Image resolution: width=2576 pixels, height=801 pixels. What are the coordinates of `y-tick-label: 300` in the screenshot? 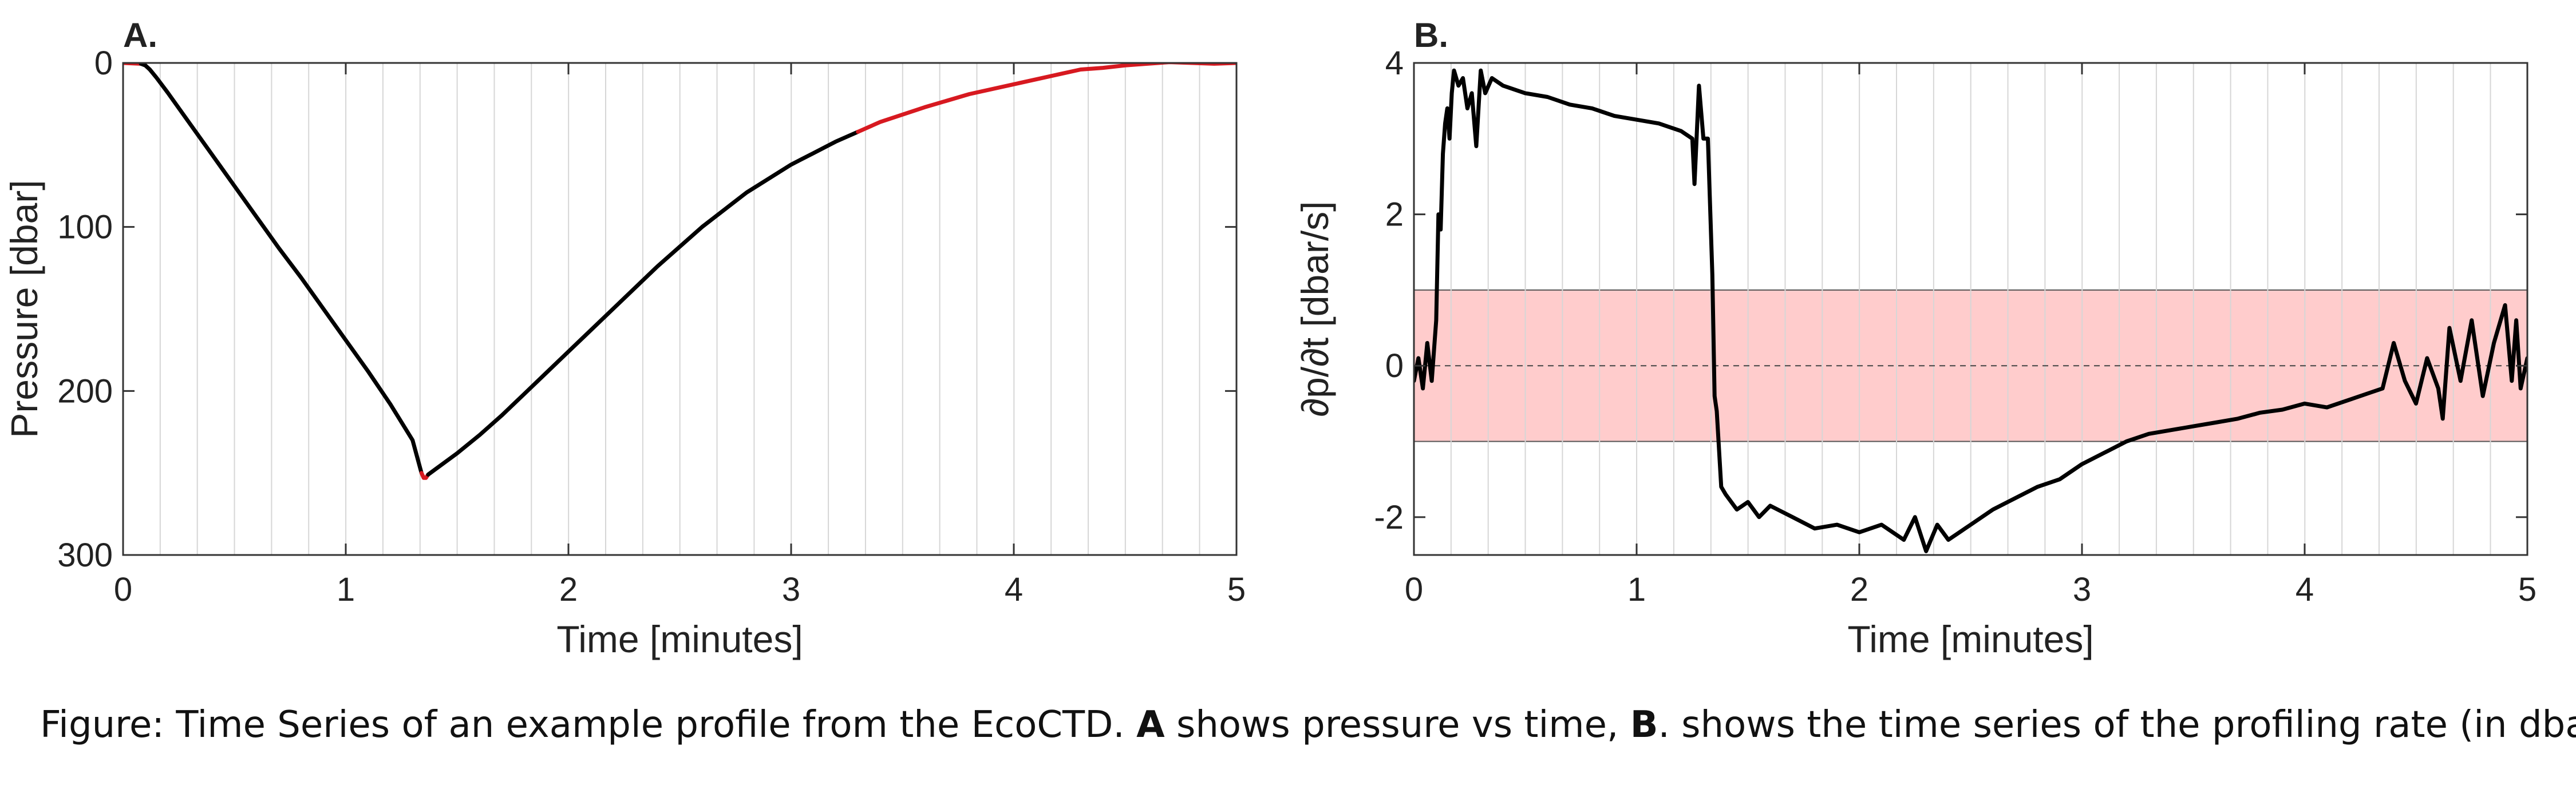 It's located at (85, 555).